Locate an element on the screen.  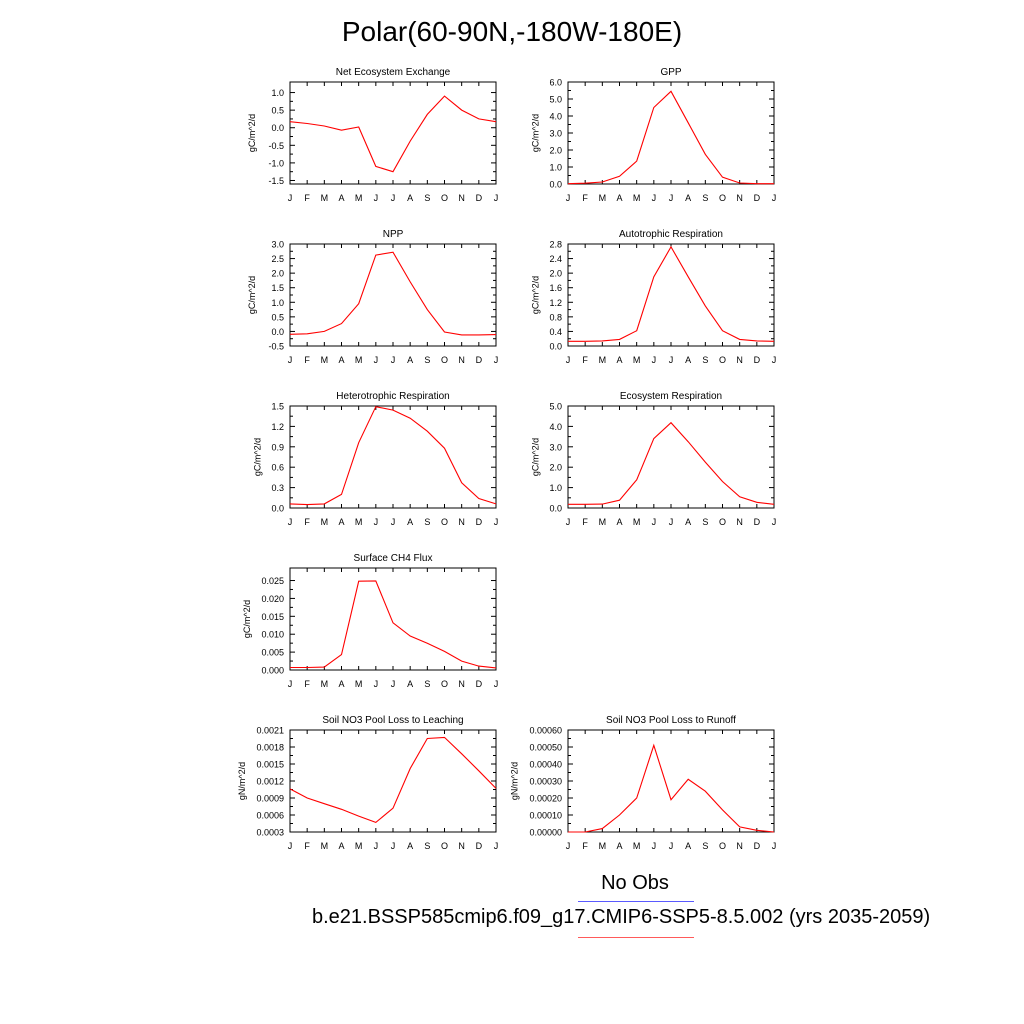
y-tick-label: 0.8 is located at coordinates (555, 317).